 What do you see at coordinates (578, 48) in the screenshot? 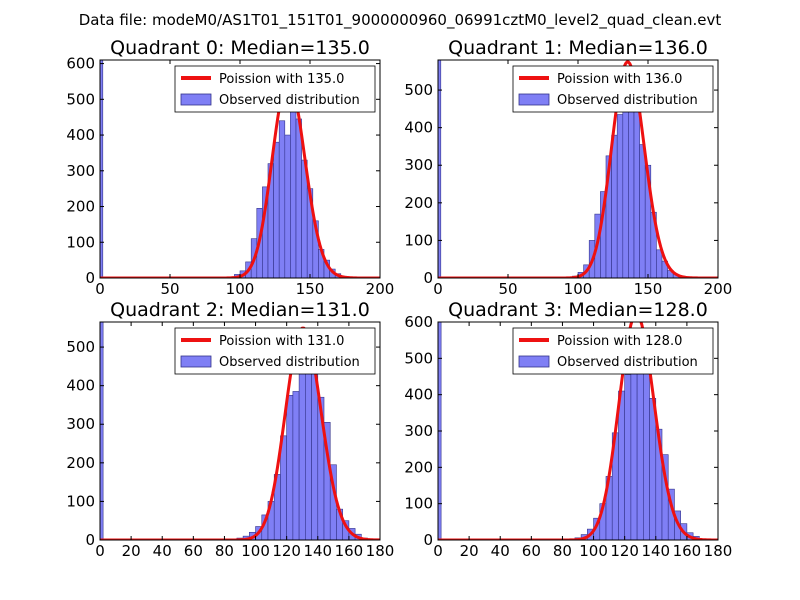
I see `subplot-title: Quadrant 1: Median=136.0` at bounding box center [578, 48].